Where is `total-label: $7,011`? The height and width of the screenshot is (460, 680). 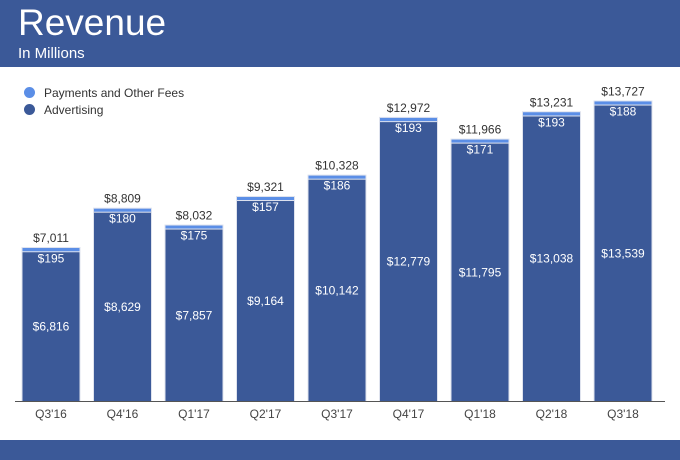
total-label: $7,011 is located at coordinates (51, 238).